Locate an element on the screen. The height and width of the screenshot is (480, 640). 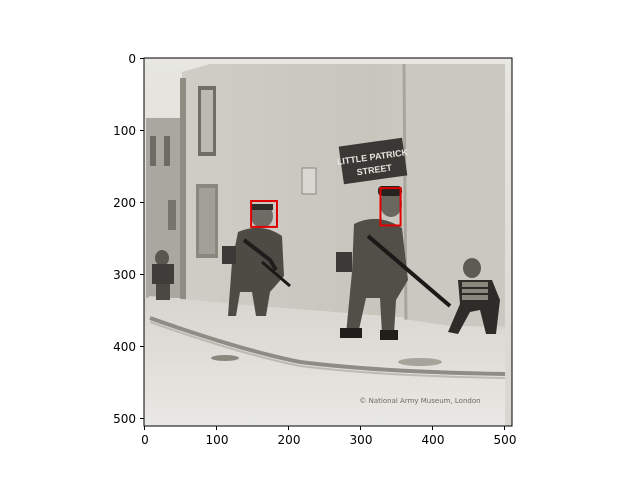
street-sign: LITTLE PATRICK STREET is located at coordinates (372, 161).